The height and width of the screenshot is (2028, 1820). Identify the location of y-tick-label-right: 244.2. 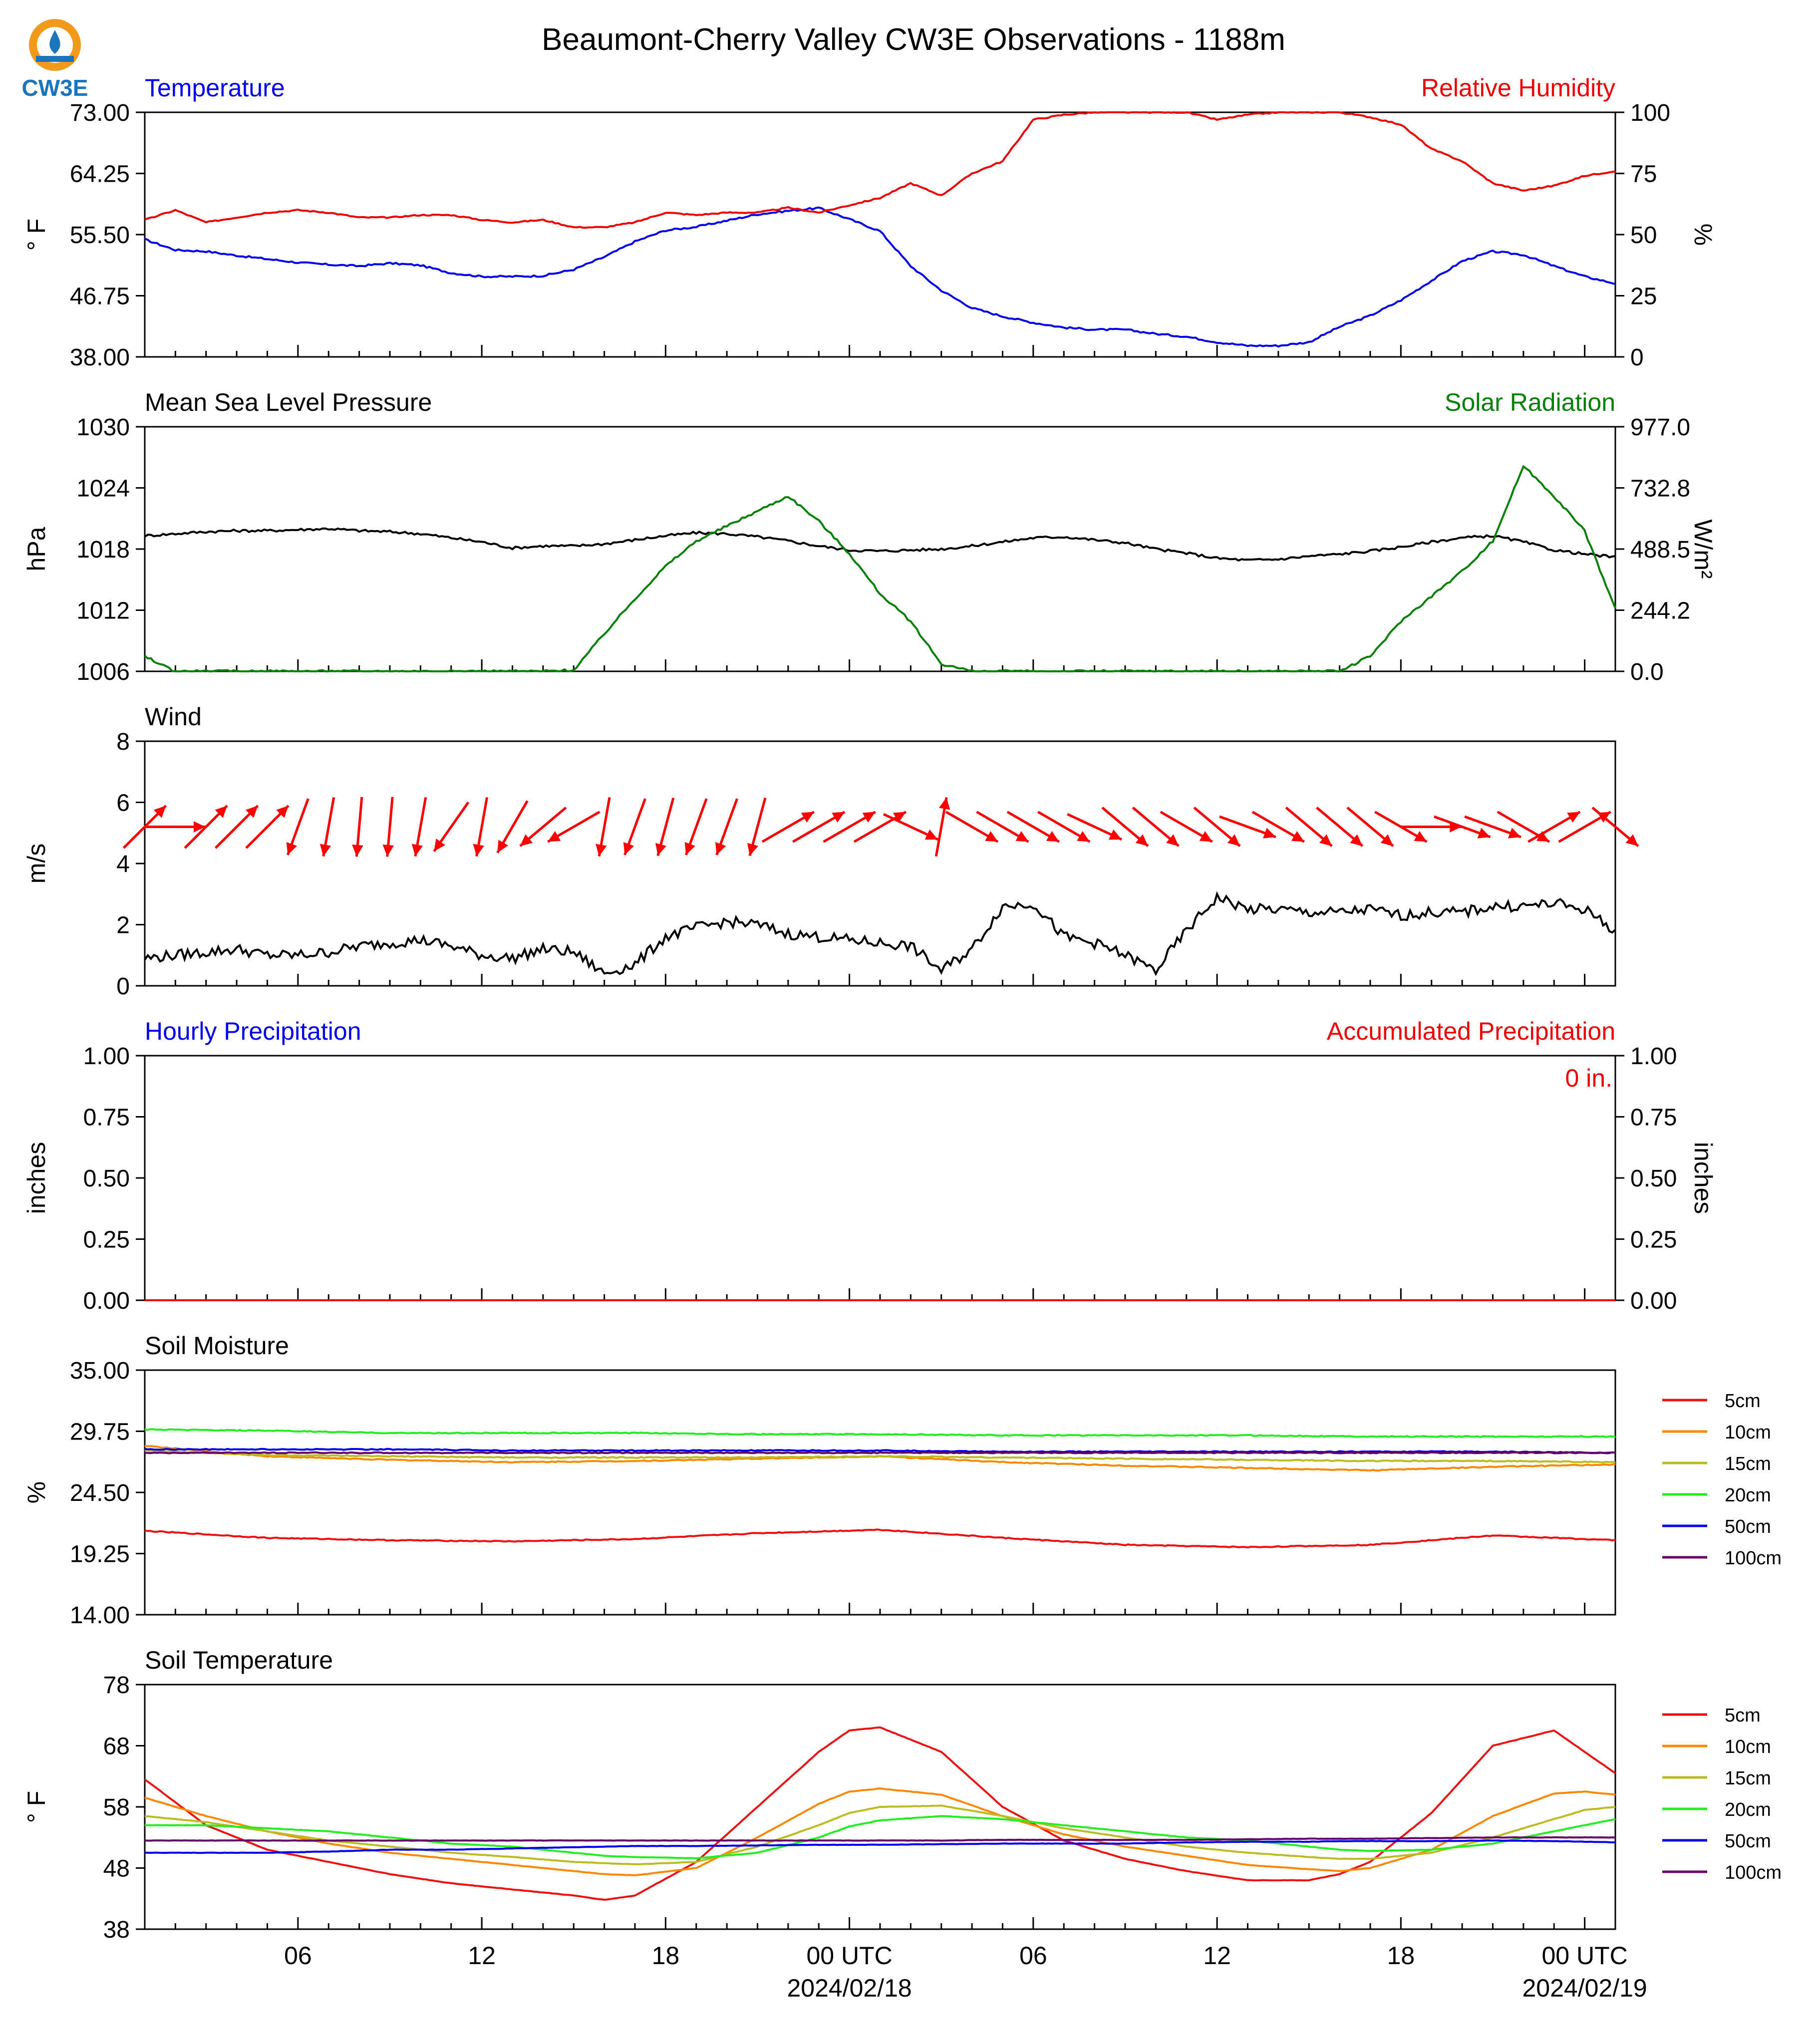
(1660, 611).